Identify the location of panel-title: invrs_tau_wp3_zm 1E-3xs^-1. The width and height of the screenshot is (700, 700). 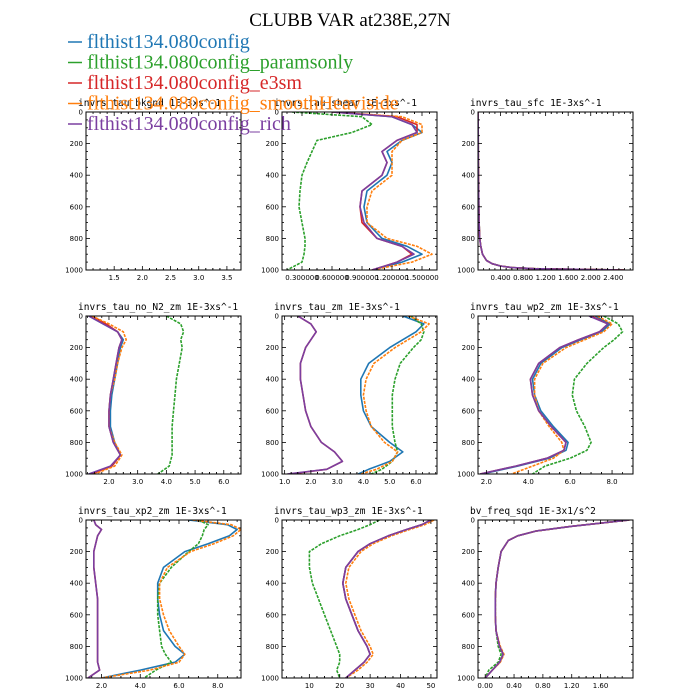
(348, 511).